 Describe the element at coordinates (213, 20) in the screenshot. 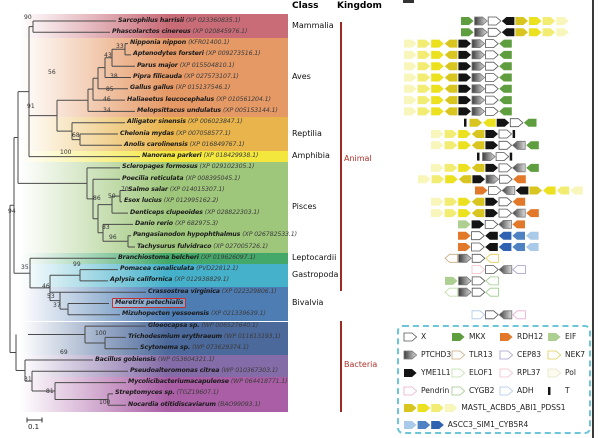

I see `accession-number: (XP 023360835.1)` at that location.